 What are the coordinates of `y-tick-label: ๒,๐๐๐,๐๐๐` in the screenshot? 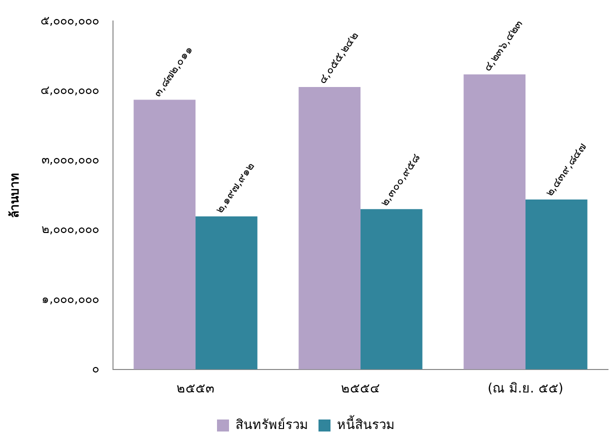 It's located at (70, 229).